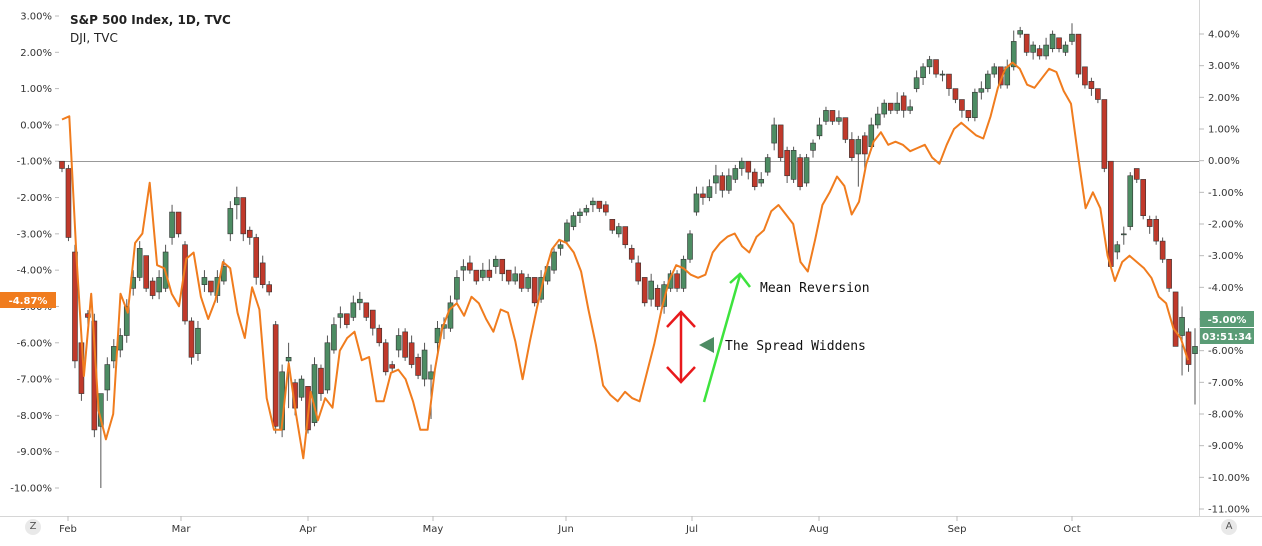  I want to click on left-price-badge-bg, so click(28, 300).